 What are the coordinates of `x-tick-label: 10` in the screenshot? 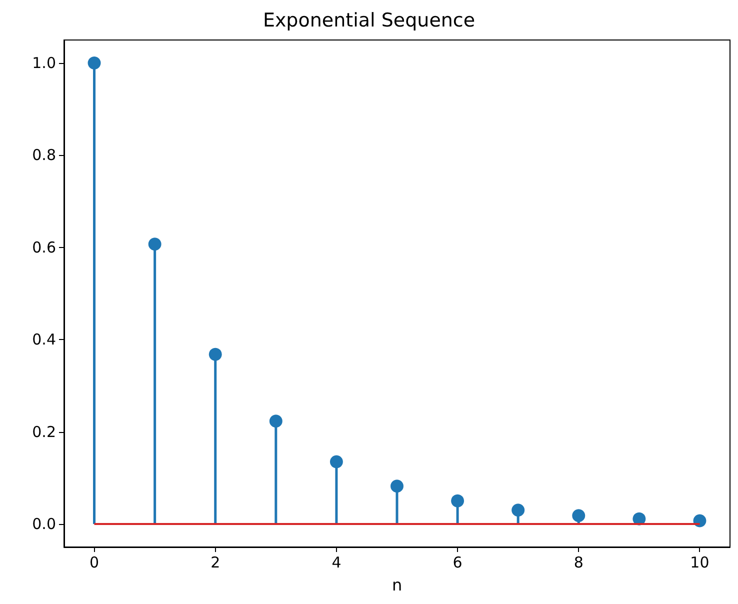 It's located at (700, 563).